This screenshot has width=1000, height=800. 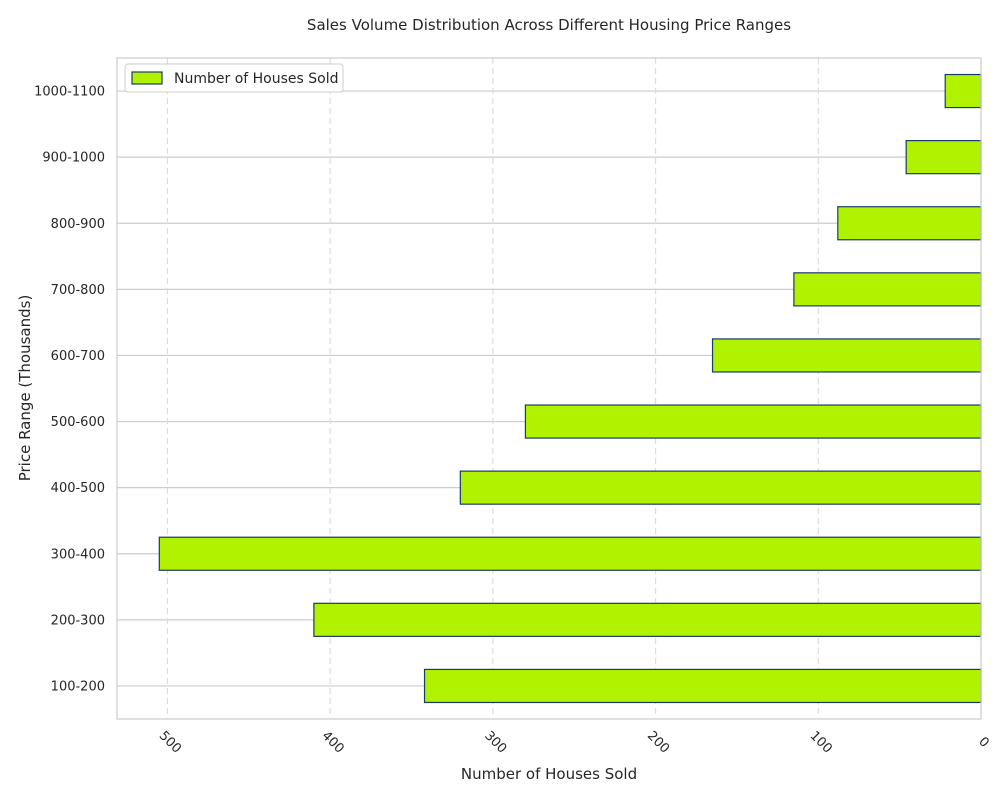 I want to click on legend-entry-label: Number of Houses Sold, so click(x=256, y=79).